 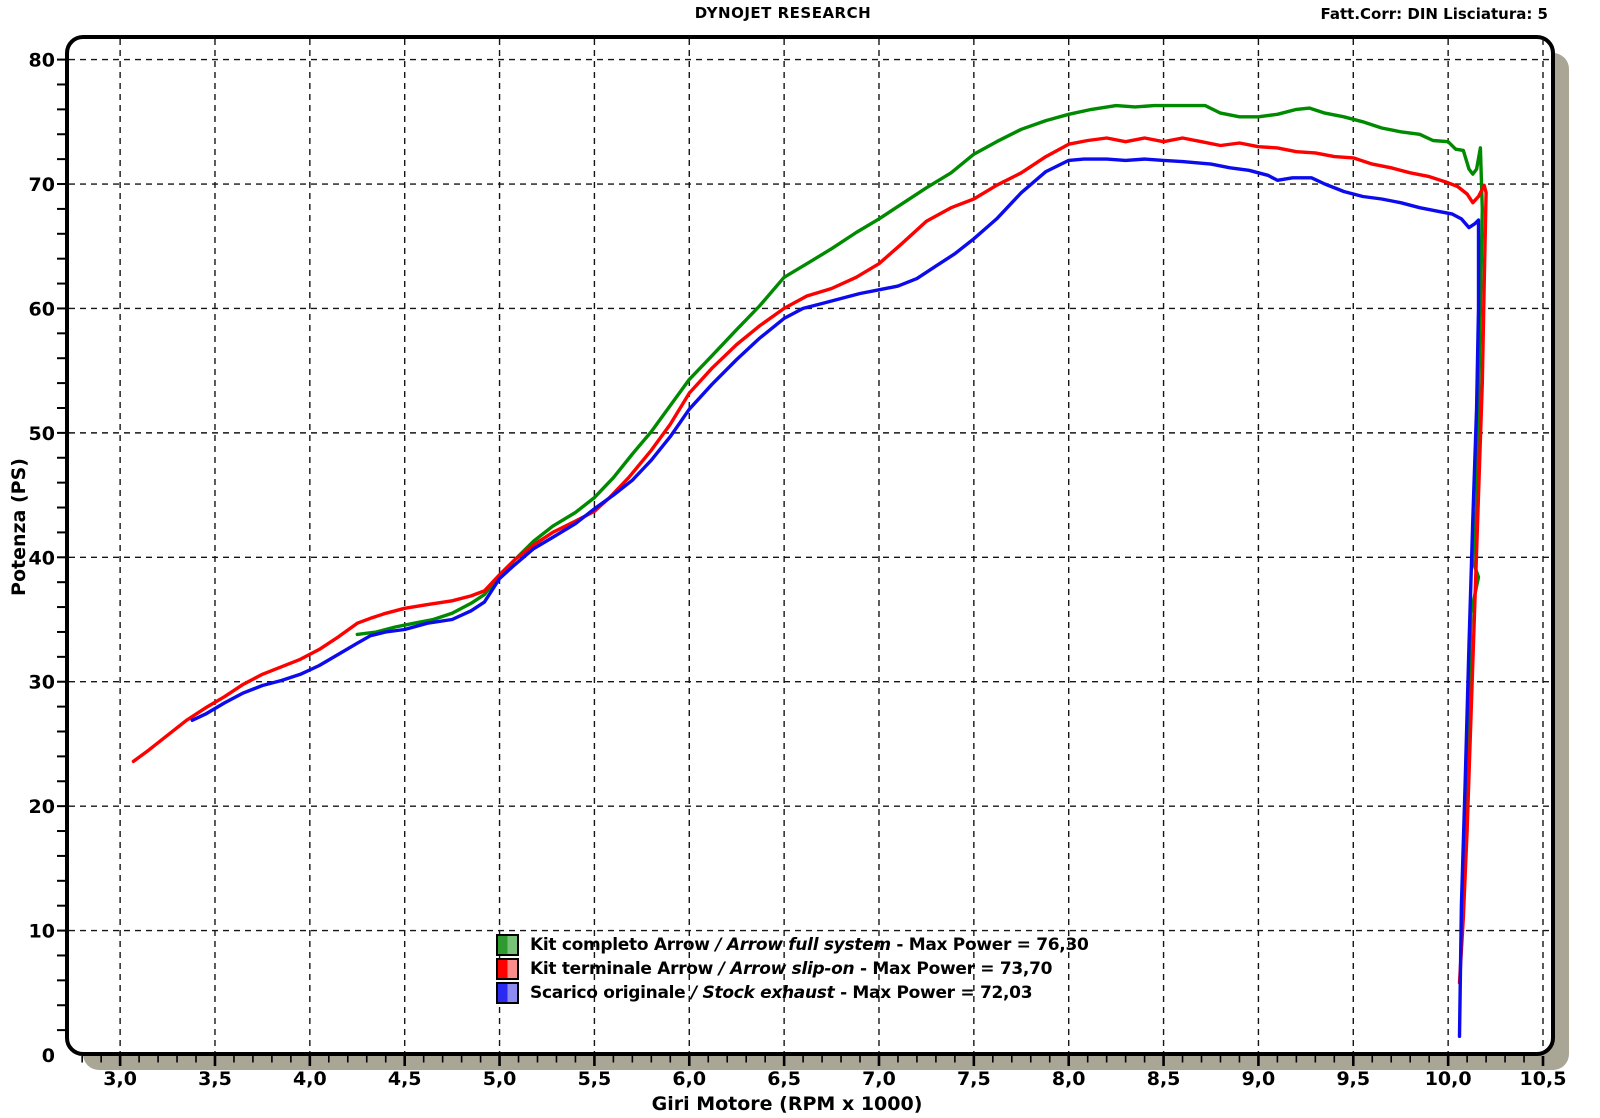 I want to click on y-tick-label: 50, so click(x=42, y=434).